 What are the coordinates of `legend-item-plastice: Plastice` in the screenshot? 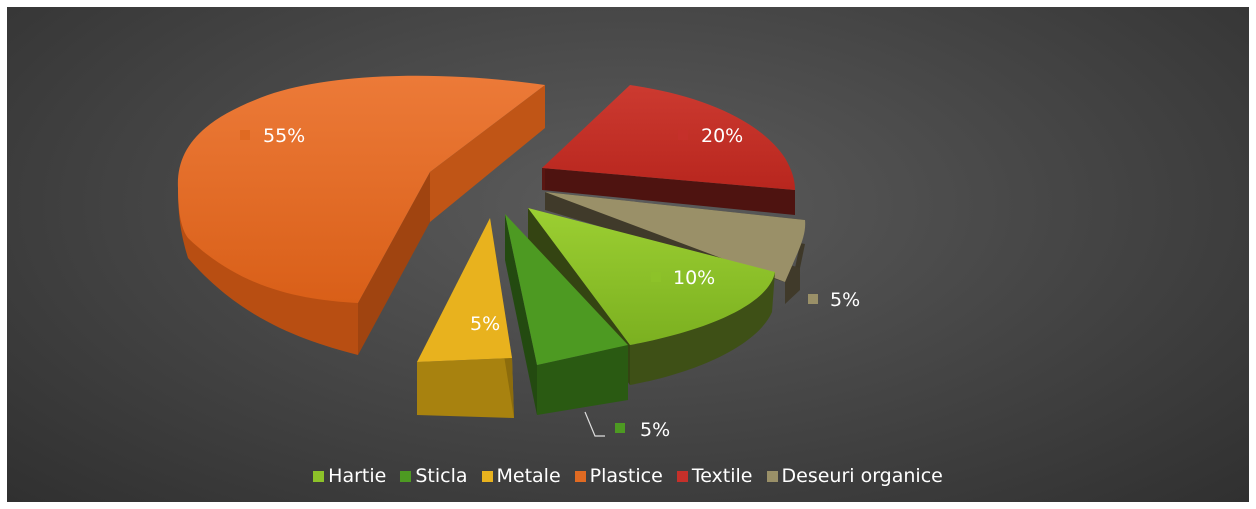 It's located at (618, 476).